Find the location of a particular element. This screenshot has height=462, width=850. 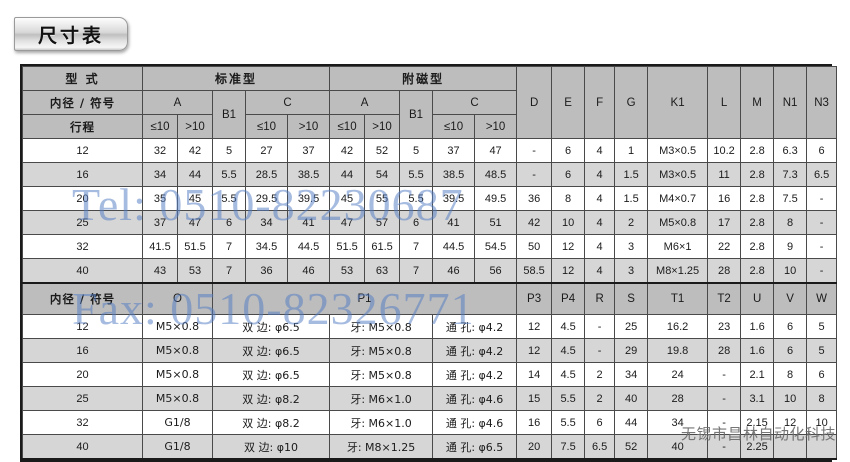

header-group-standard: 标准型 is located at coordinates (236, 78).